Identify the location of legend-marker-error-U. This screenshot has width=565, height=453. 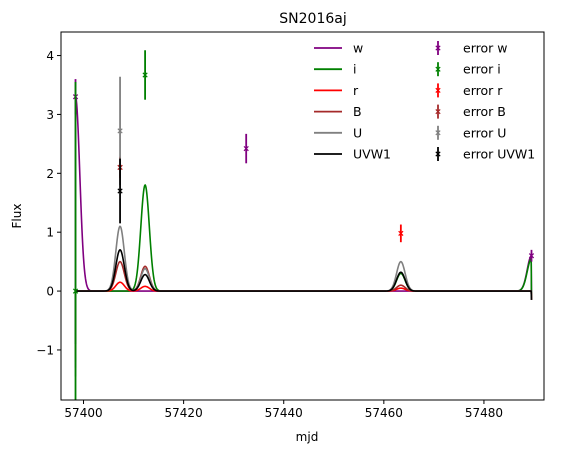
(438, 133).